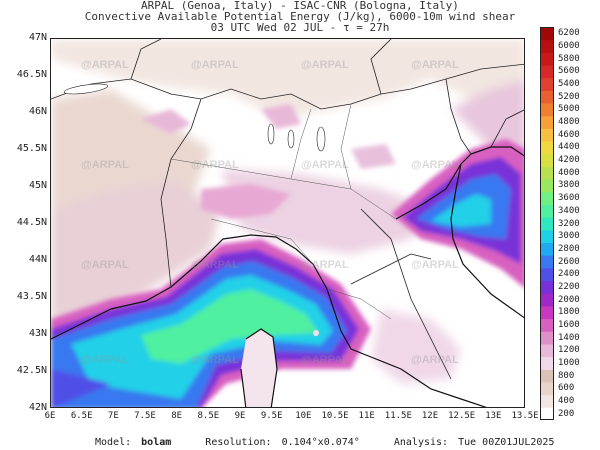 The image size is (600, 450). I want to click on colorbar-level-label: 200, so click(566, 413).